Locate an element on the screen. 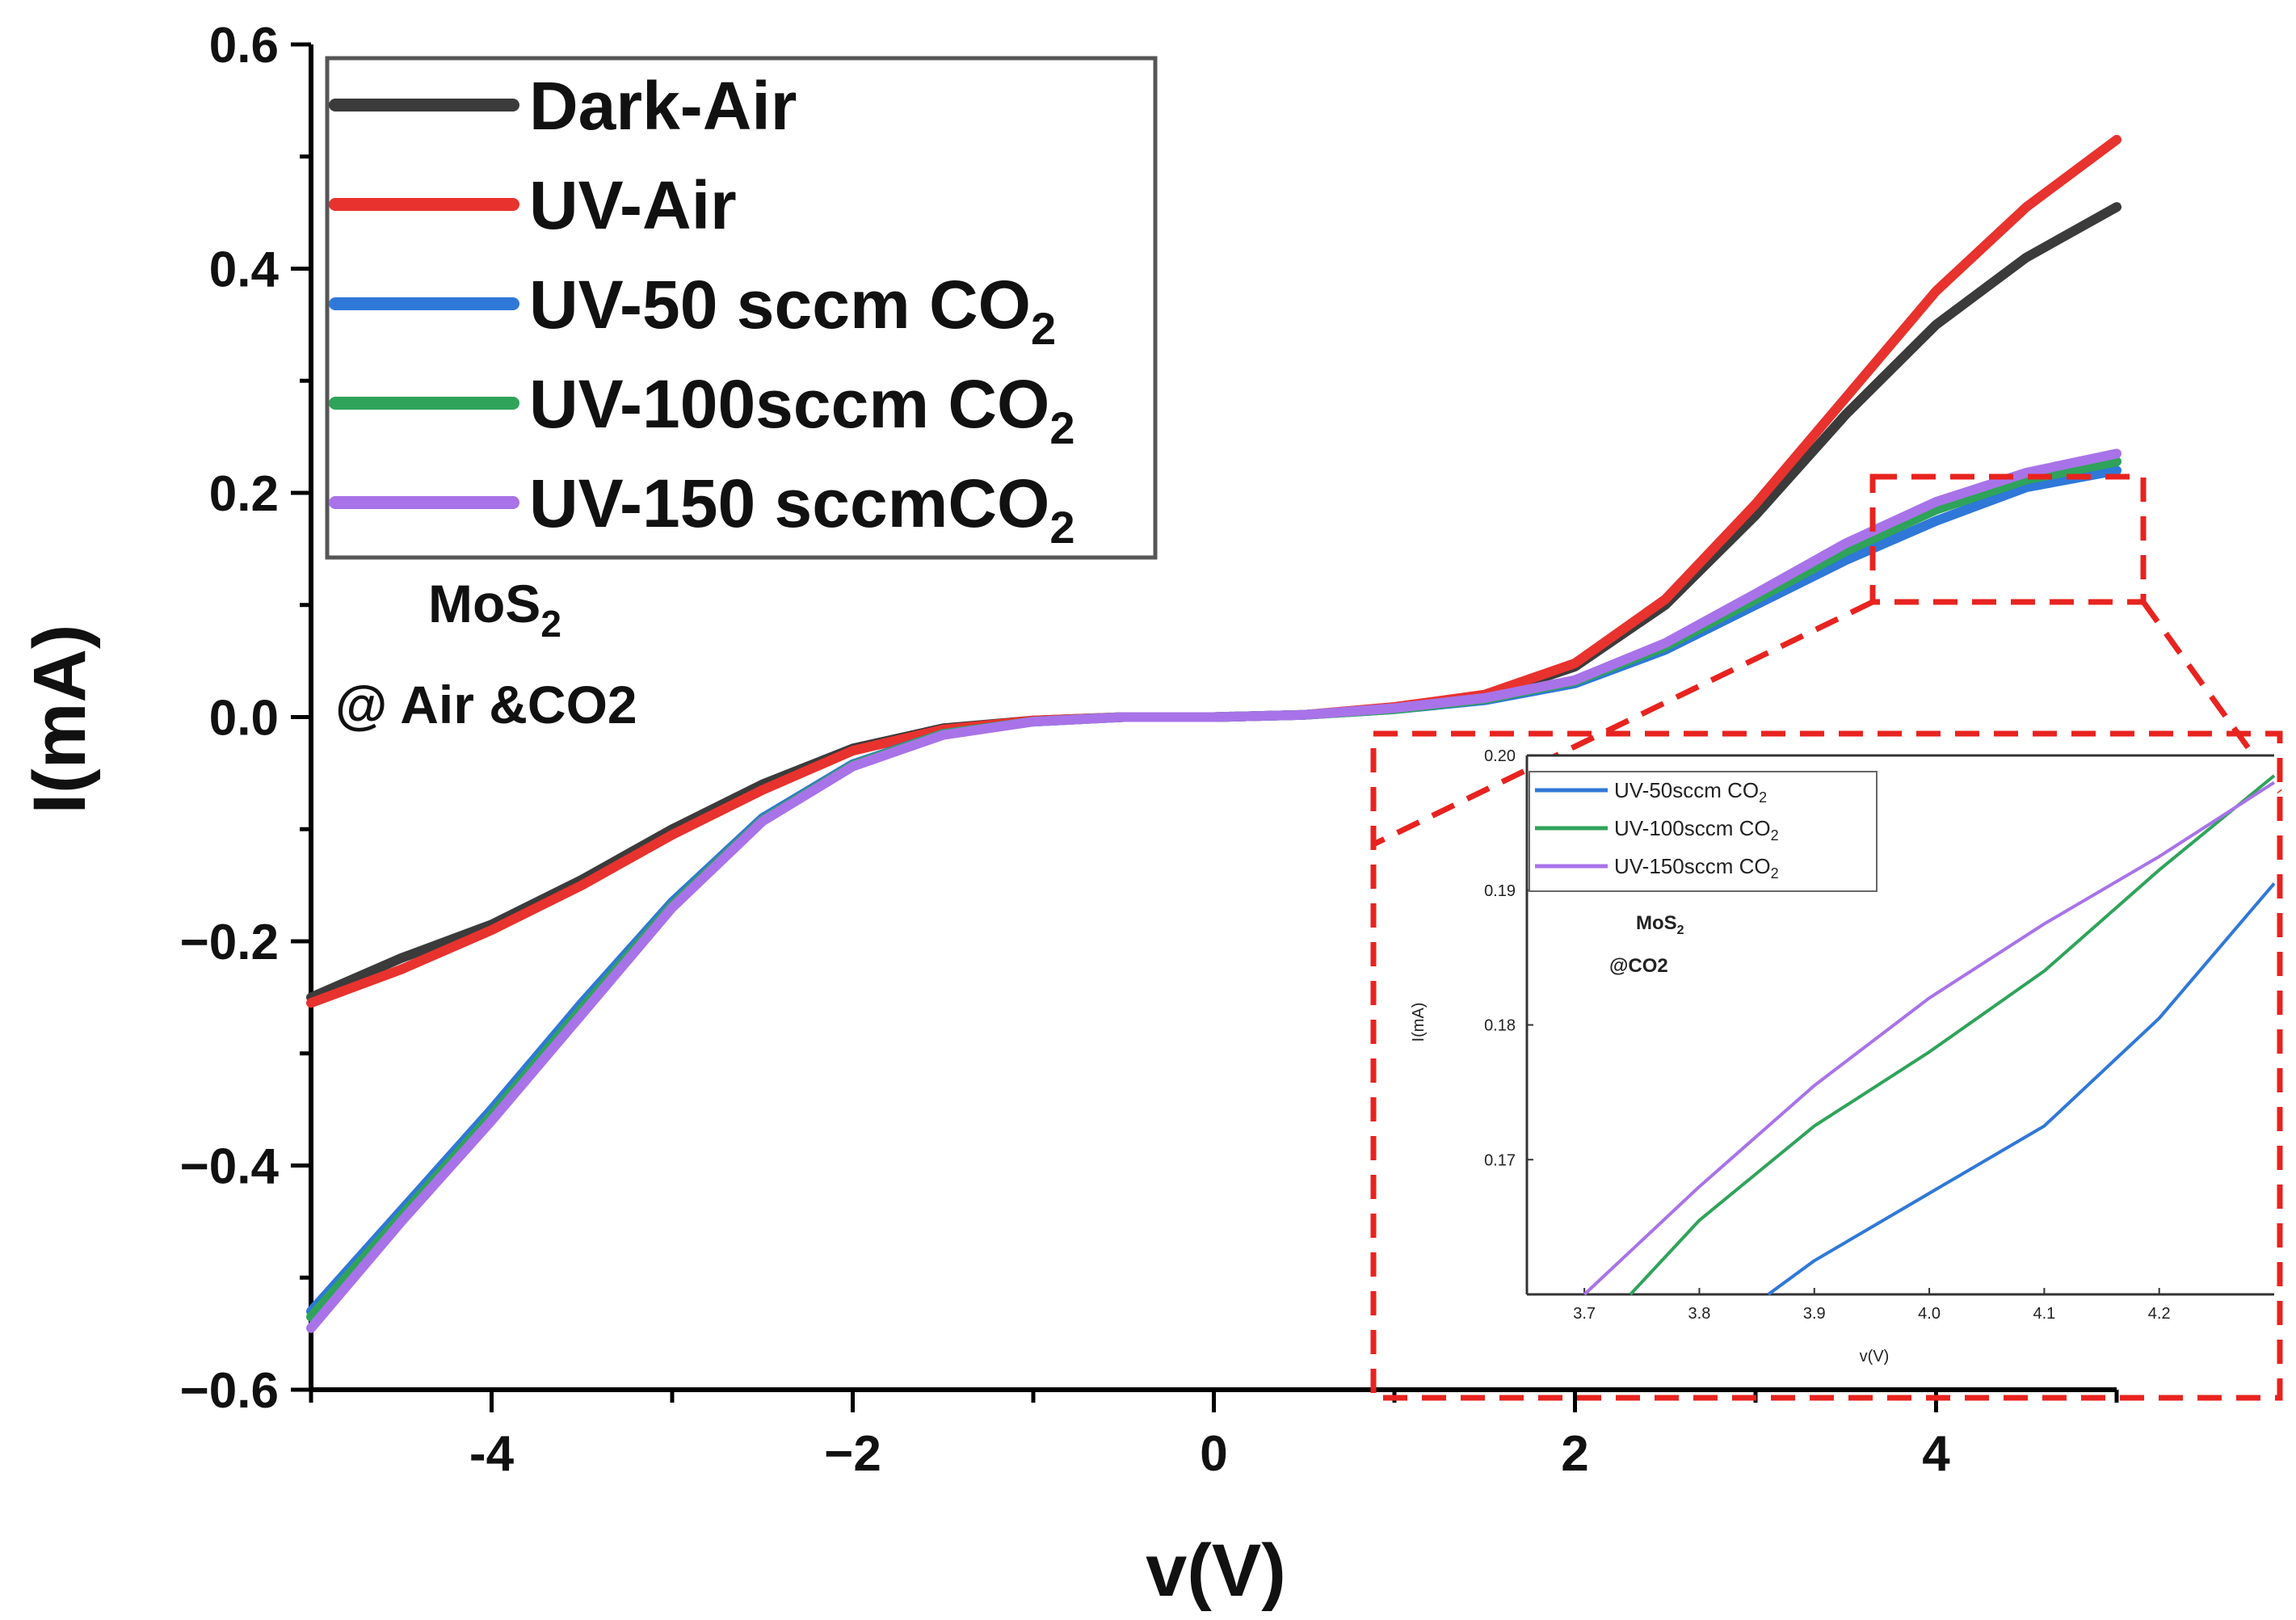  legend-label-uv-50-sccm-co2: UV-50 sccm CO2 is located at coordinates (792, 310).